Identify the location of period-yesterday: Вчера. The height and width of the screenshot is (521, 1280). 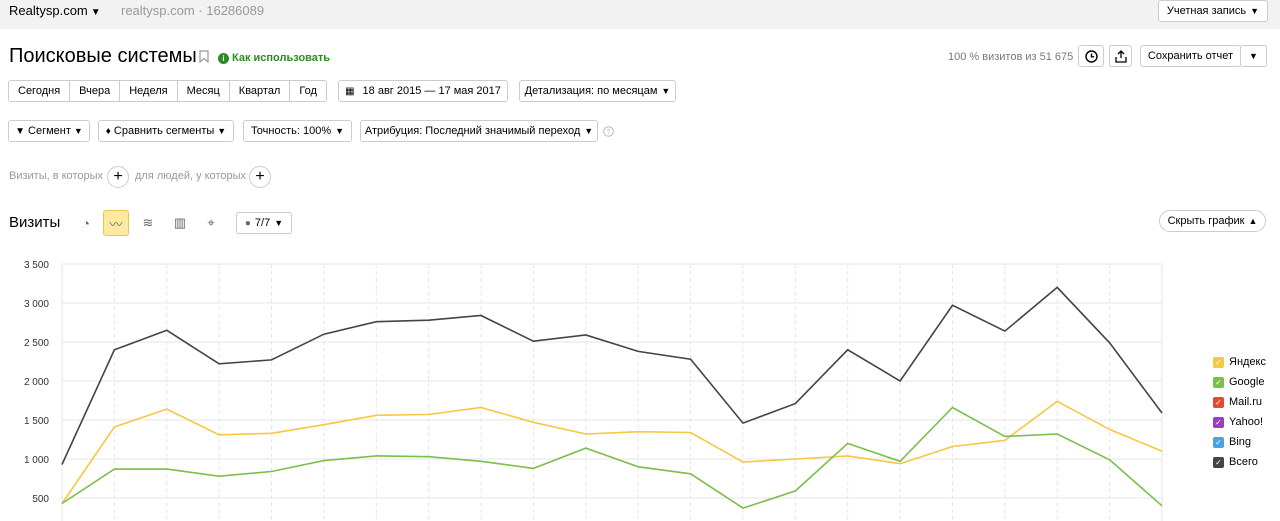
(95, 91).